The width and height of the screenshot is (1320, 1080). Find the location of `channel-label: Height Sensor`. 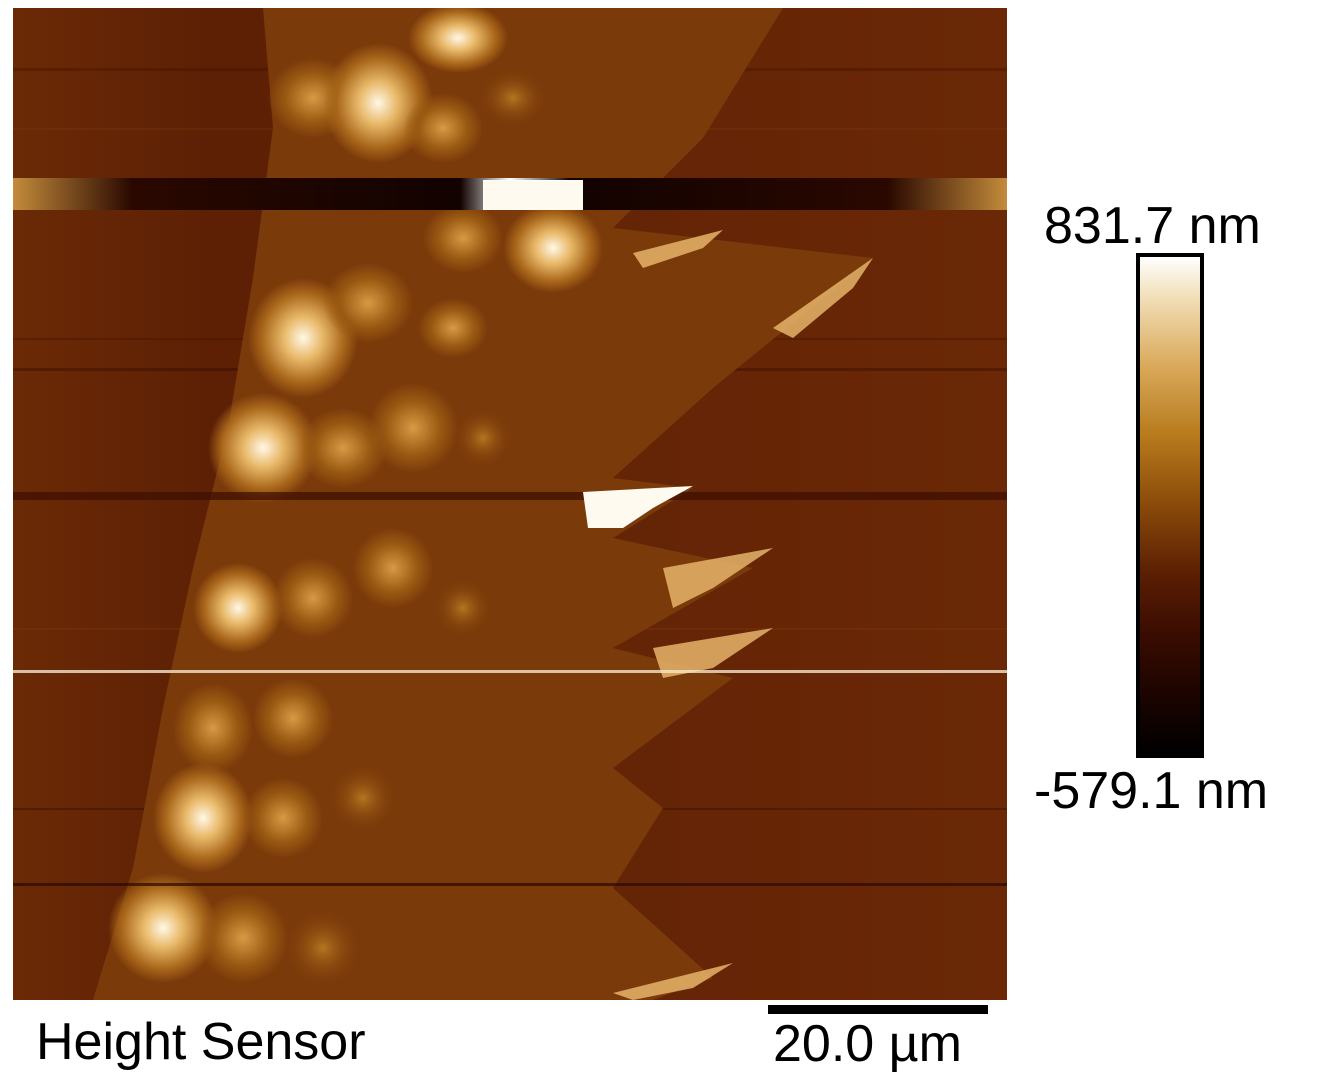

channel-label: Height Sensor is located at coordinates (201, 1042).